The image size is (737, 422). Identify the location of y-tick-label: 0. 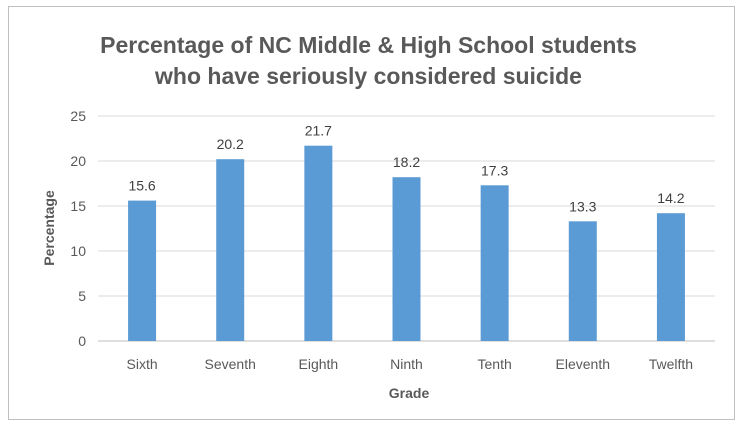
(82, 341).